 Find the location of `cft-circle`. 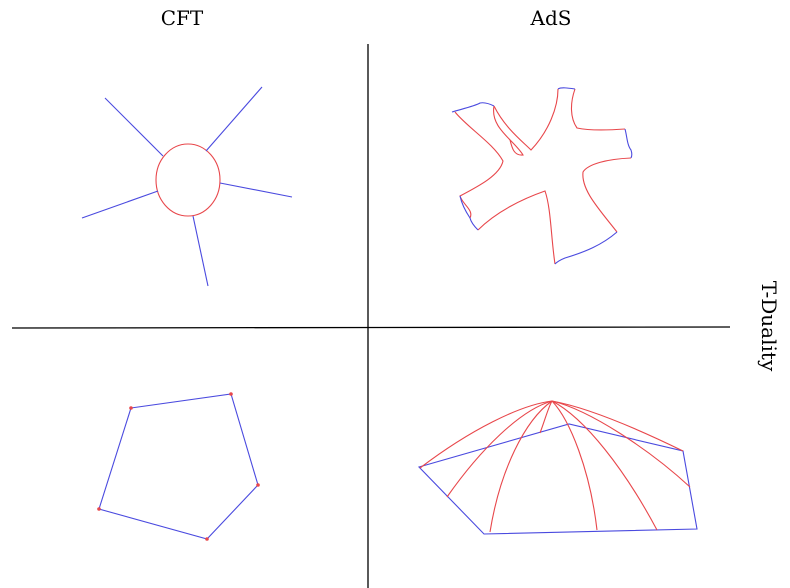

cft-circle is located at coordinates (188, 180).